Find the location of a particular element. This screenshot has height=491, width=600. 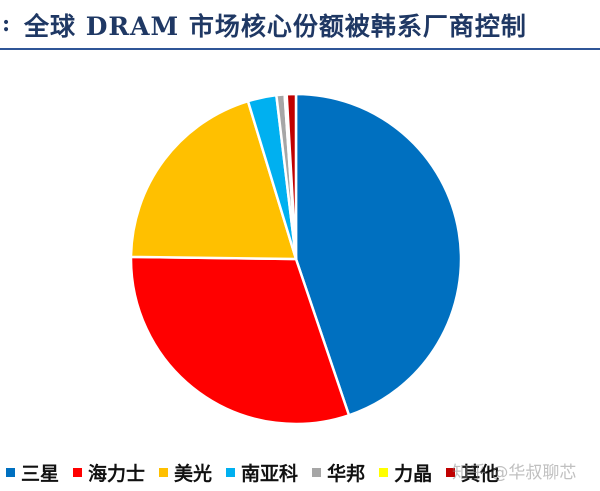

legend-item-6: 其他 is located at coordinates (472, 472).